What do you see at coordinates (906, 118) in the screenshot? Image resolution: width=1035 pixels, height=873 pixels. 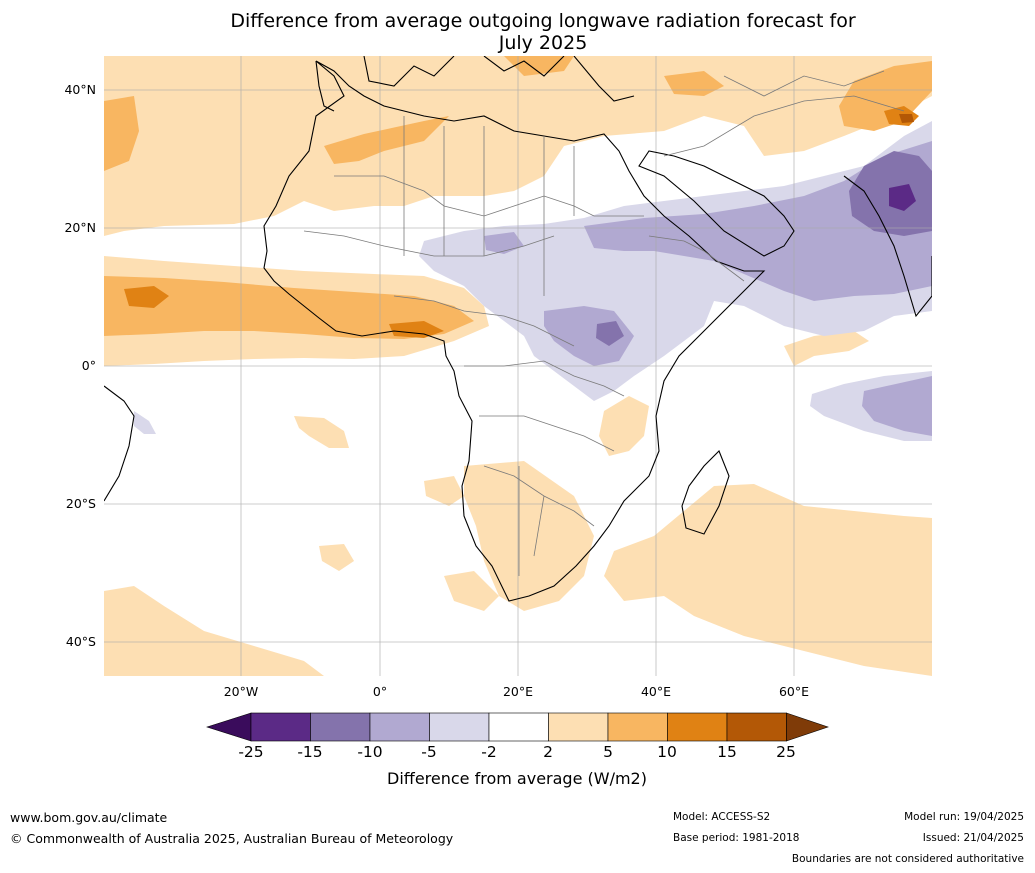 I see `anomaly-brown` at bounding box center [906, 118].